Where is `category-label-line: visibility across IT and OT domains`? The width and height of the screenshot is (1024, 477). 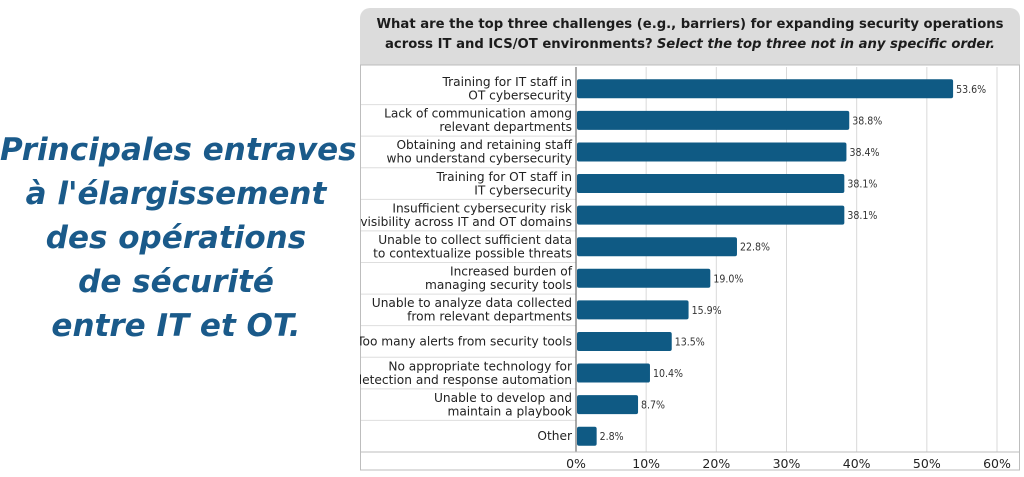 category-label-line: visibility across IT and OT domains is located at coordinates (466, 222).